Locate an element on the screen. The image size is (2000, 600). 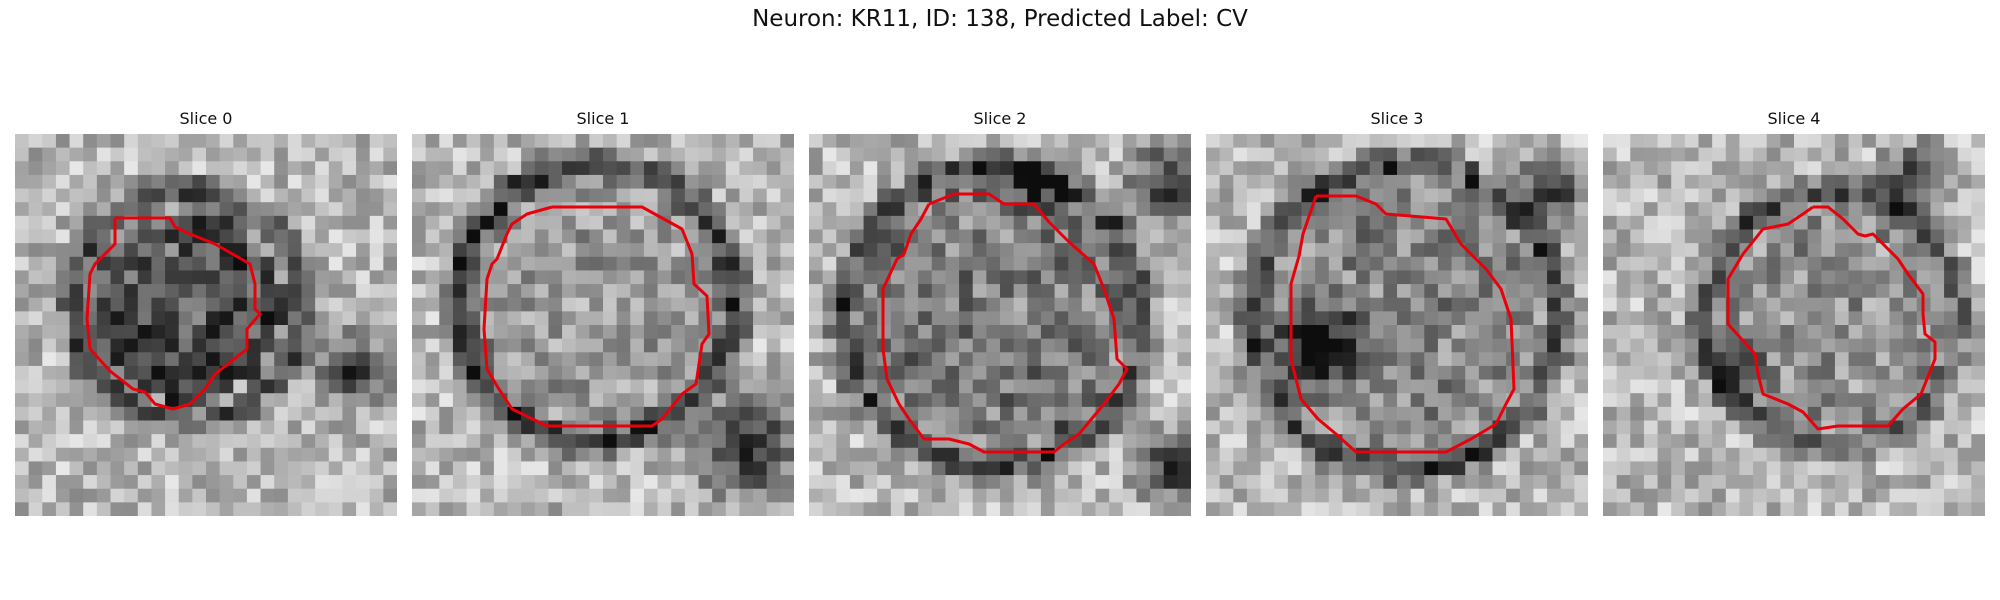
slice-4-image is located at coordinates (1794, 325).